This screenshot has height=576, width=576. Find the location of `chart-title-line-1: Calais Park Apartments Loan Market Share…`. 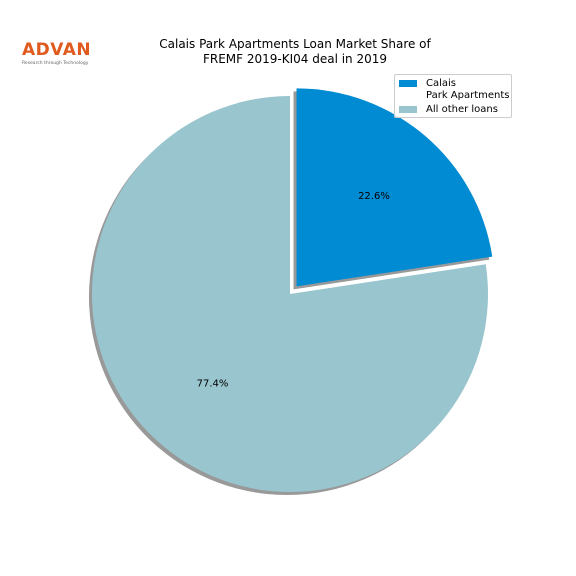

chart-title-line-1: Calais Park Apartments Loan Market Share… is located at coordinates (295, 44).